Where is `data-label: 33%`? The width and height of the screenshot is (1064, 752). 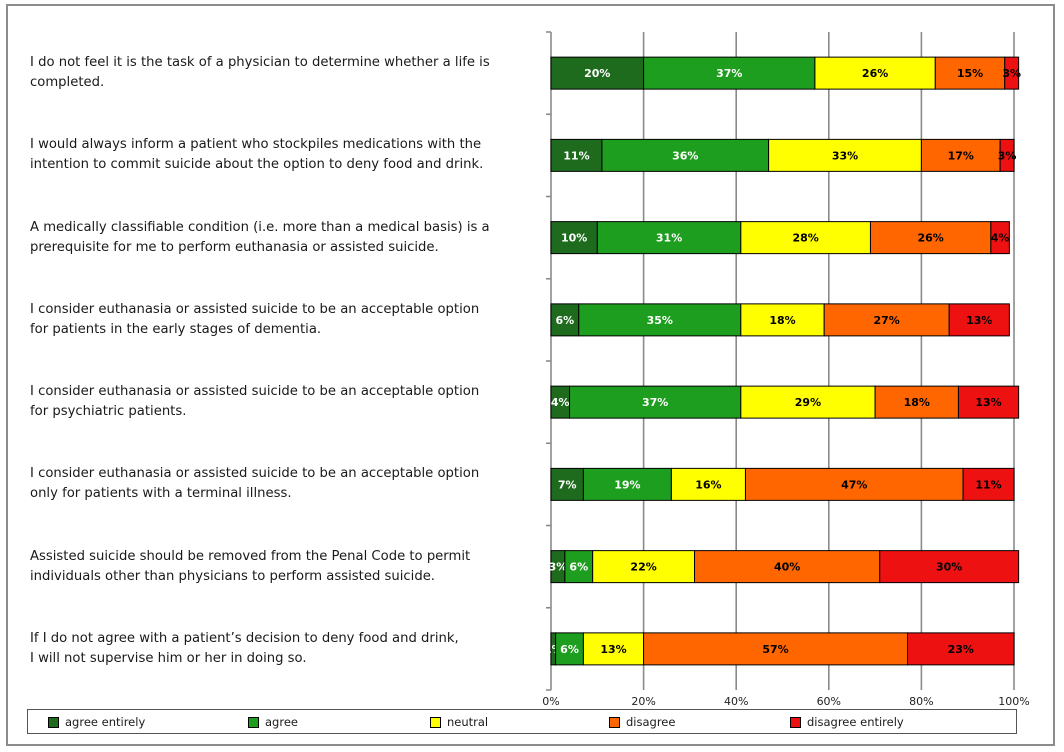
data-label: 33% is located at coordinates (845, 155).